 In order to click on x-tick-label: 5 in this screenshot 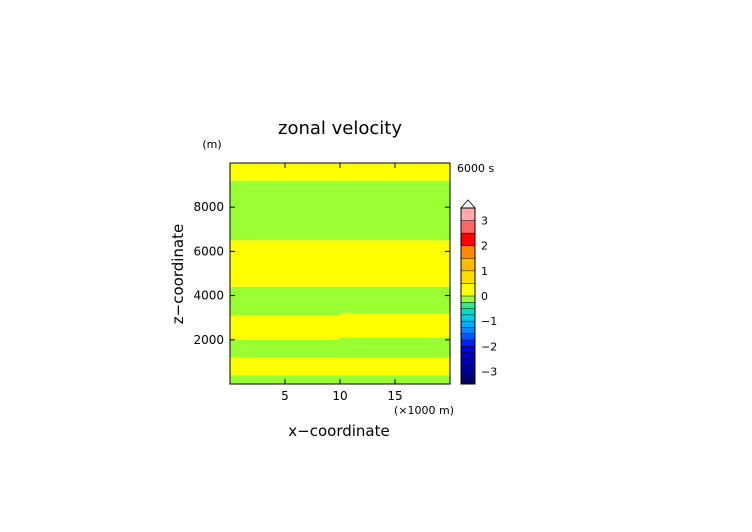, I will do `click(285, 396)`.